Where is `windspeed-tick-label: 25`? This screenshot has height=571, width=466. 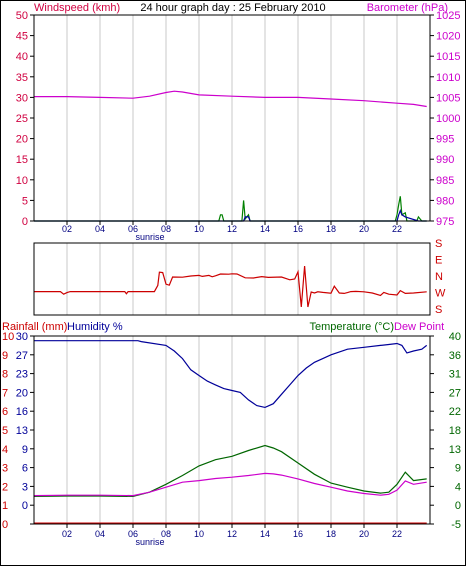 windspeed-tick-label: 25 is located at coordinates (22, 119).